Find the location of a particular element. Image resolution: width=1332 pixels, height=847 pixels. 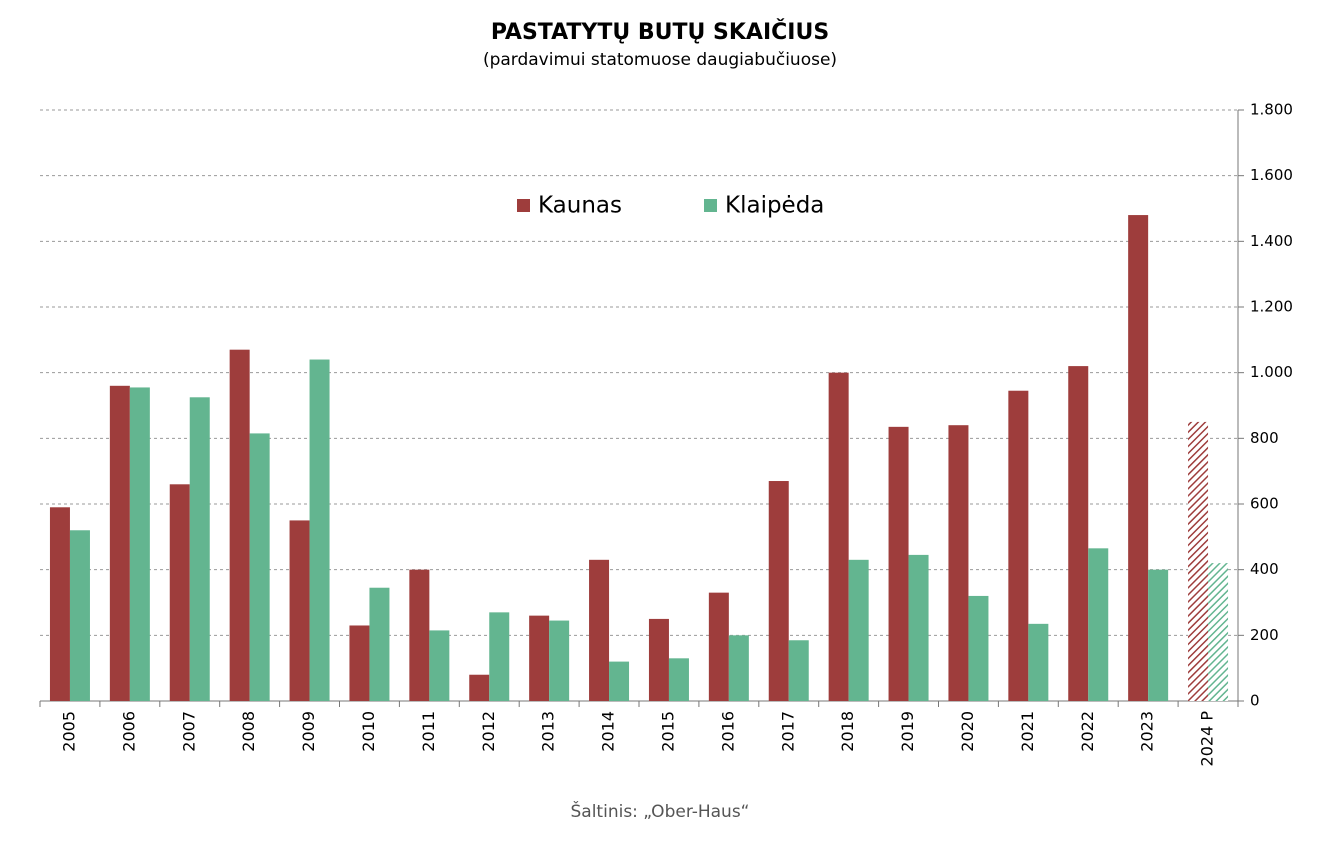

x-tick-label: 2005 is located at coordinates (68, 731).